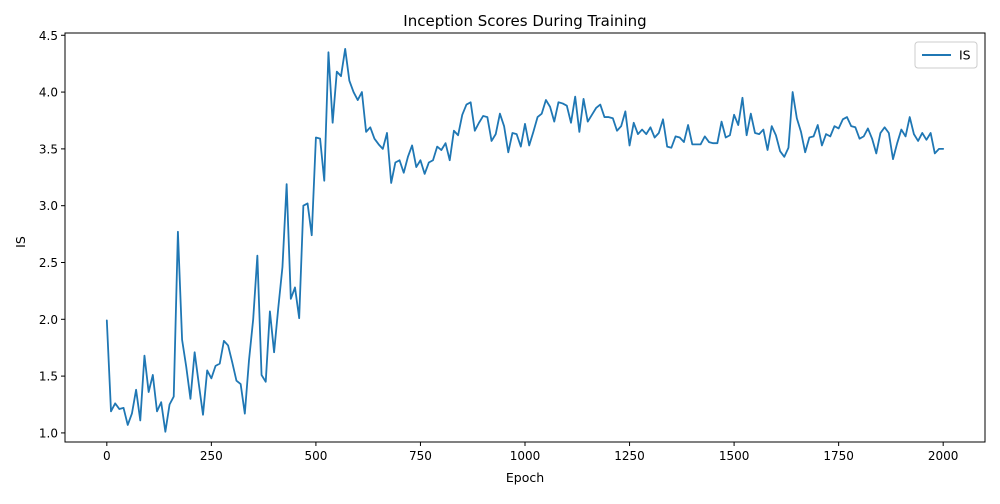  I want to click on y-tick-label: 1.5, so click(48, 377).